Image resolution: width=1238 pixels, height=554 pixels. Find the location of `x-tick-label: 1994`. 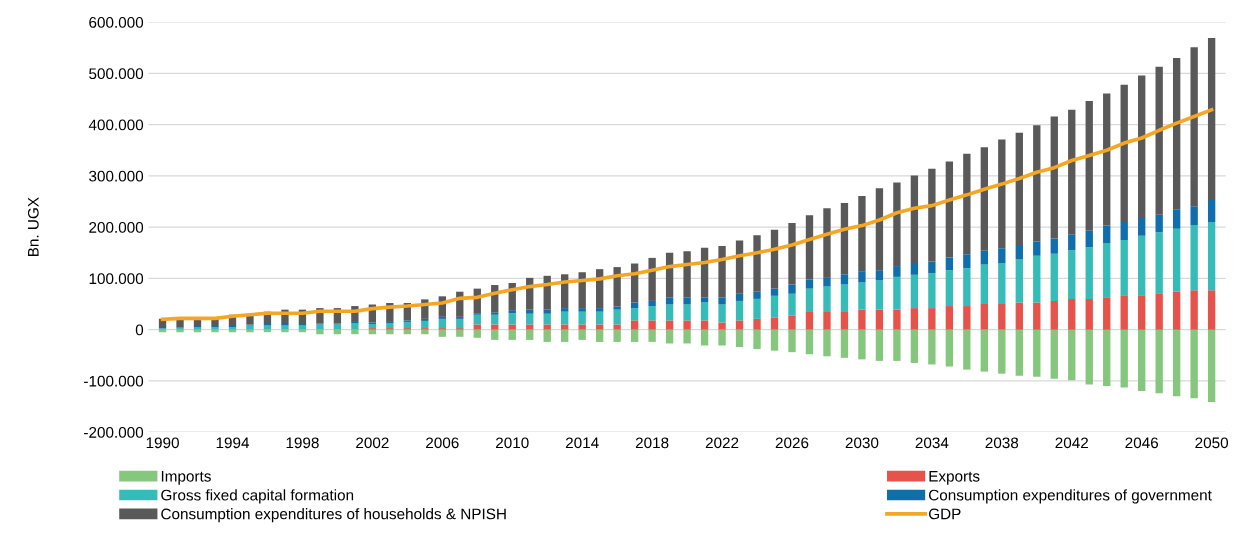

x-tick-label: 1994 is located at coordinates (233, 443).